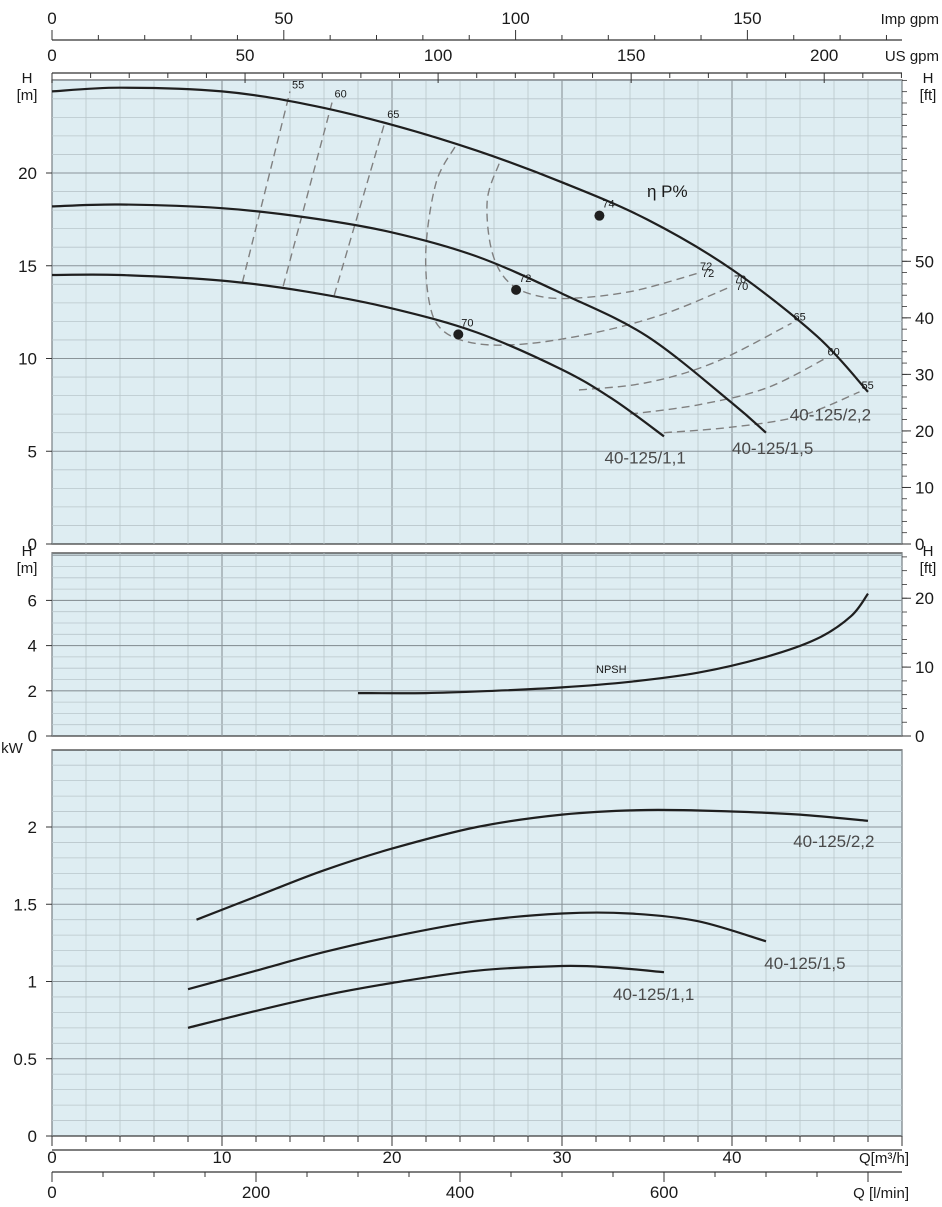 This screenshot has height=1207, width=942. I want to click on y-tick-label: 10, so click(27, 359).